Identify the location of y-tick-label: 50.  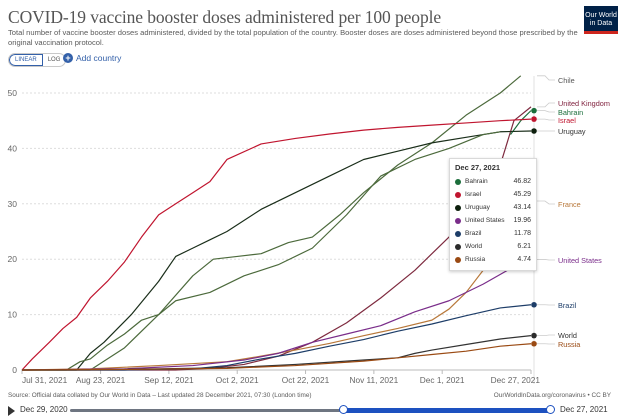
(13, 93).